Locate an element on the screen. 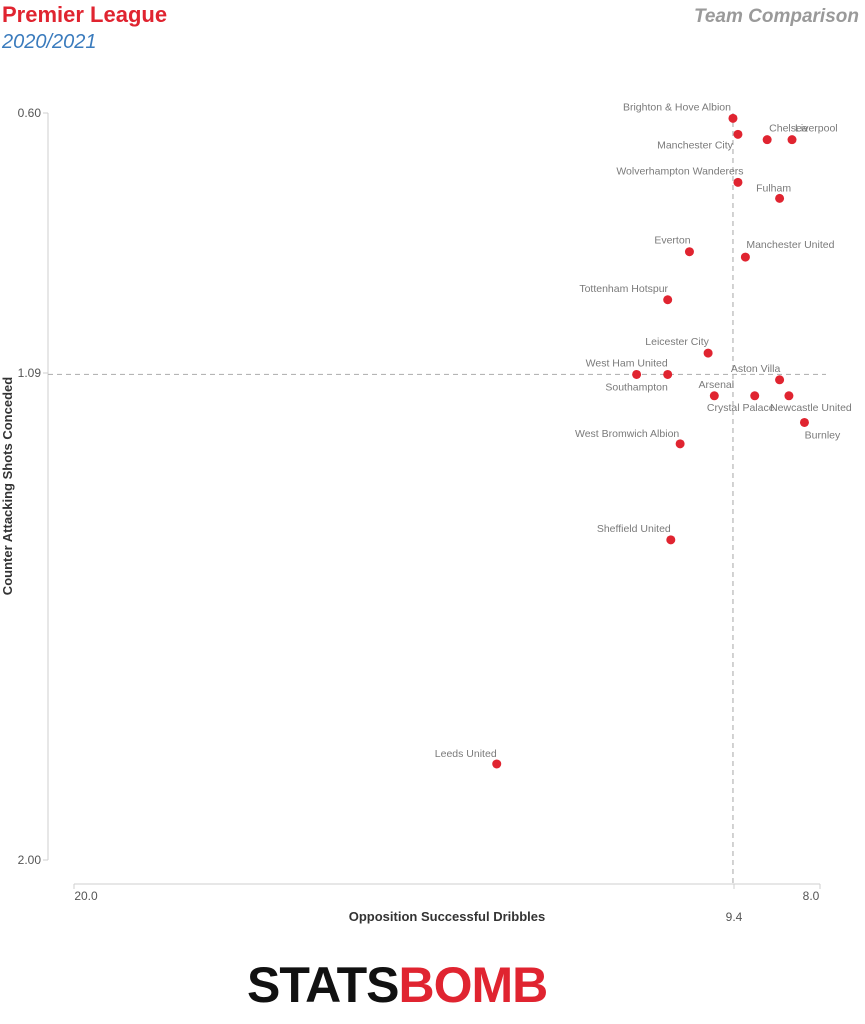  point-label: Aston Villa is located at coordinates (756, 369).